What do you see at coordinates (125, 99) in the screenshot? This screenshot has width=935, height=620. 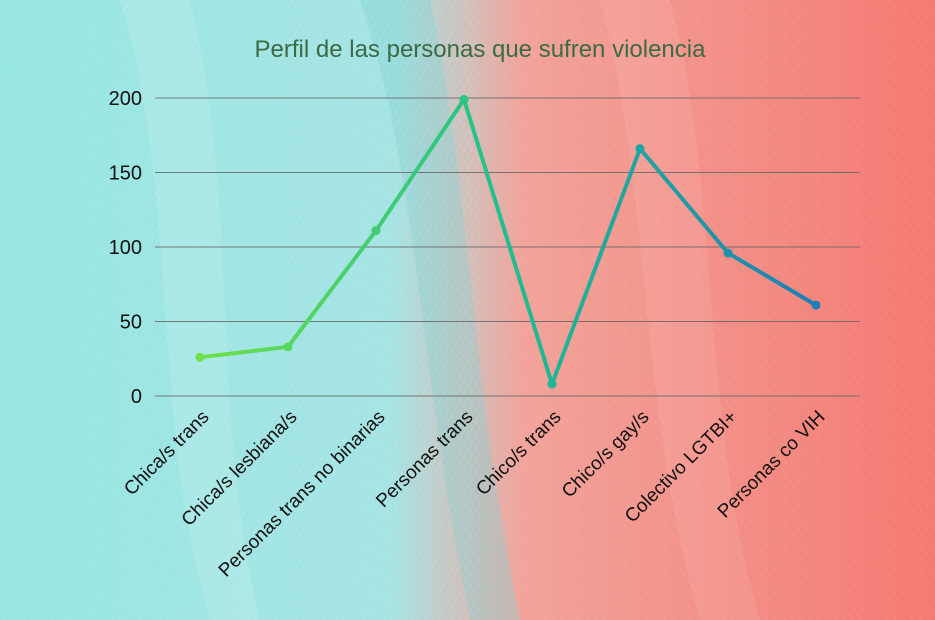 I see `y-tick-label: 200` at bounding box center [125, 99].